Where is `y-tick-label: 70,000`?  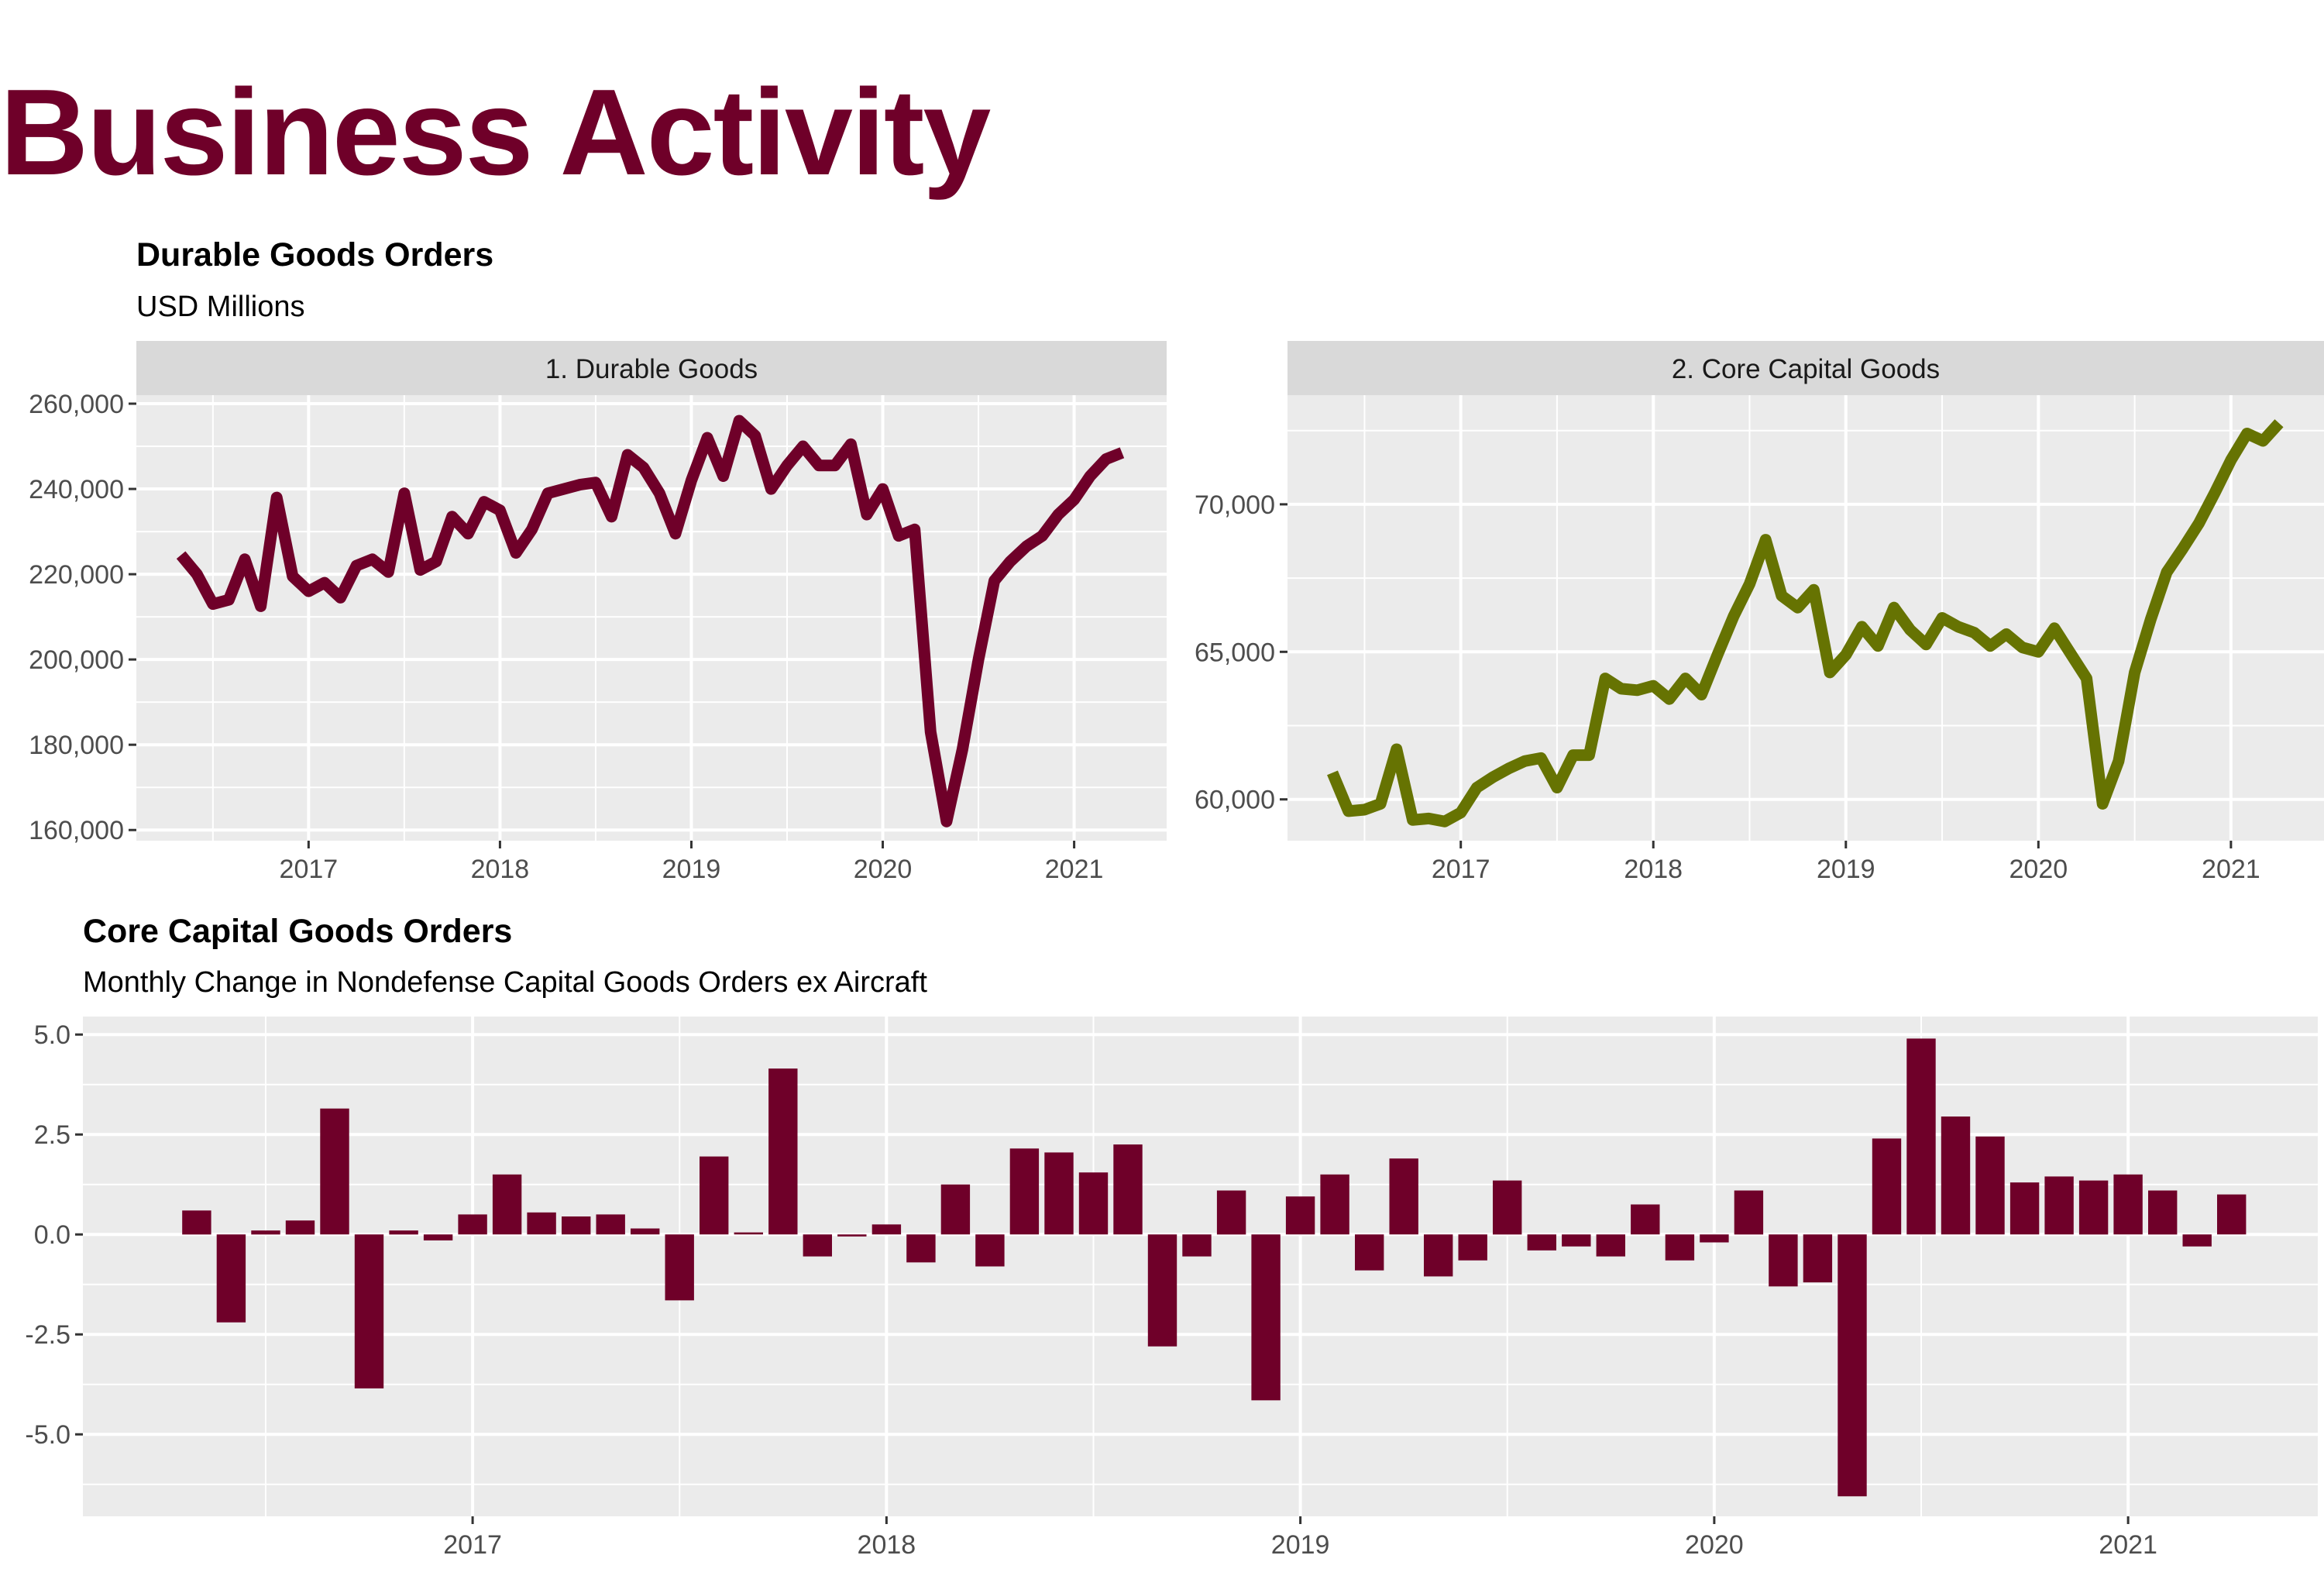
y-tick-label: 70,000 is located at coordinates (1235, 505).